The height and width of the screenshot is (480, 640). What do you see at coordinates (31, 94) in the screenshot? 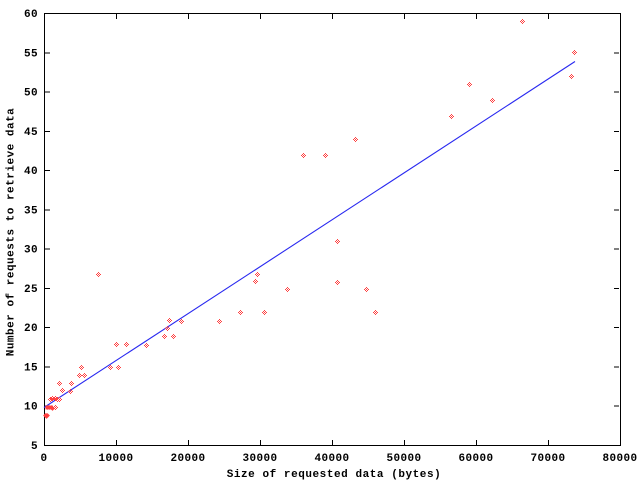
I see `svg-text: 50` at bounding box center [31, 94].